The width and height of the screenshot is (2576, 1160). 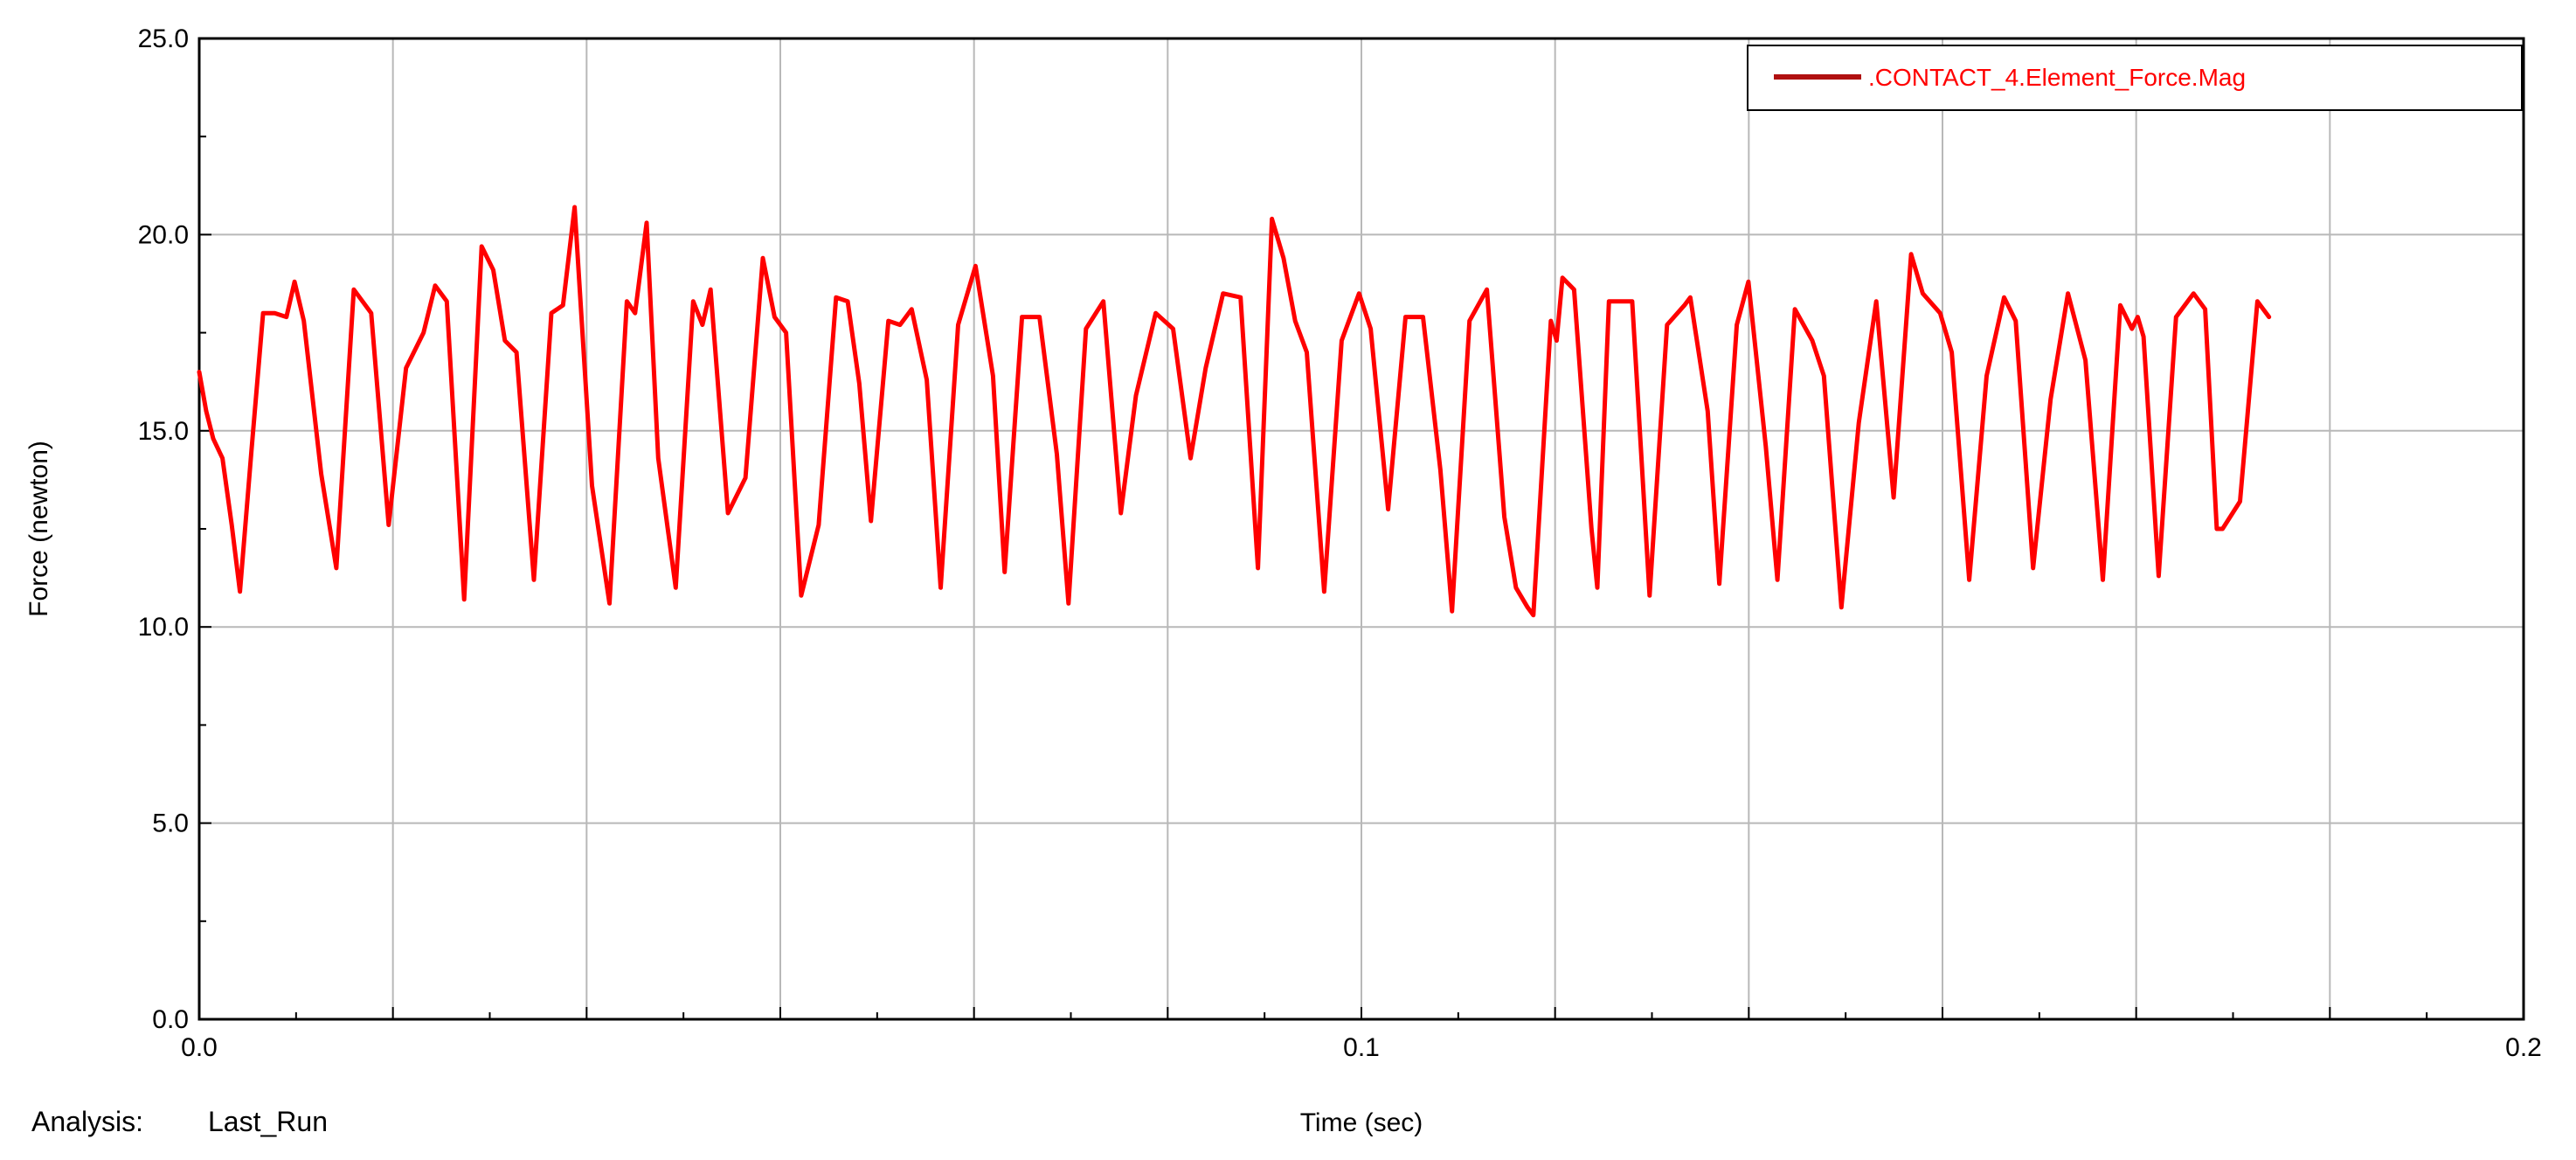 I want to click on x-tick-label: 0.1, so click(x=1361, y=1047).